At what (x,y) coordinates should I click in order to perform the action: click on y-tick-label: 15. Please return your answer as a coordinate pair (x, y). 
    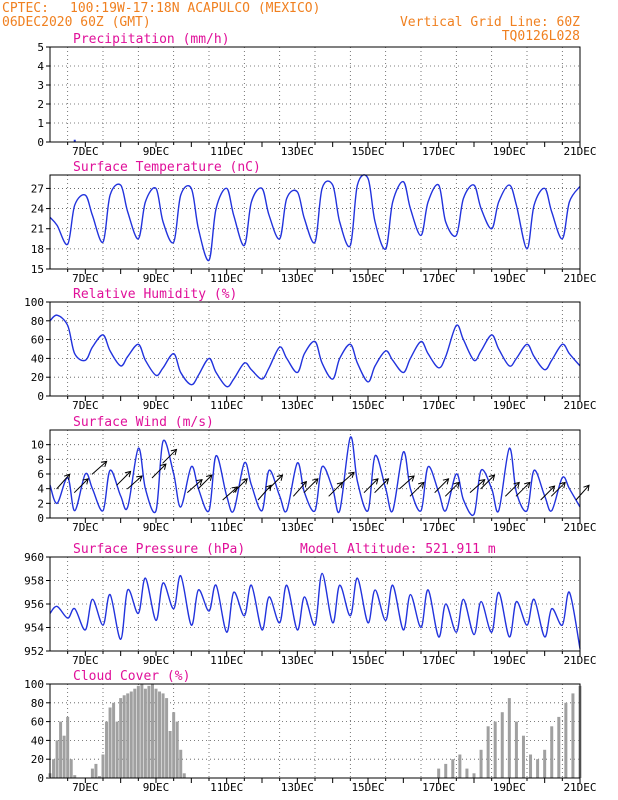
    Looking at the image, I should click on (37, 269).